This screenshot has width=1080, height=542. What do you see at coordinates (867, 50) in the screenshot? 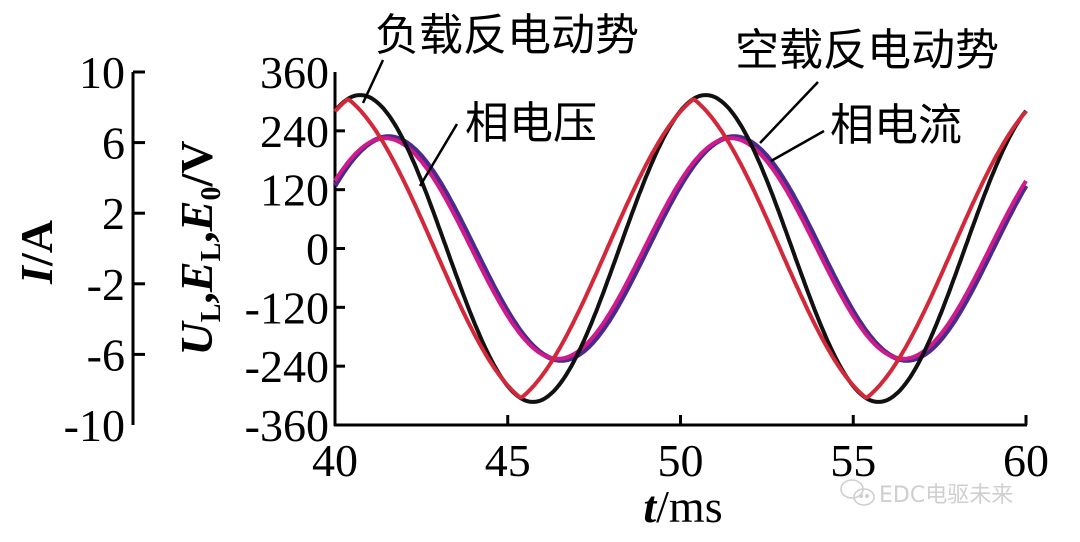
I see `annotation-noload-emf-label: 空载反电动势` at bounding box center [867, 50].